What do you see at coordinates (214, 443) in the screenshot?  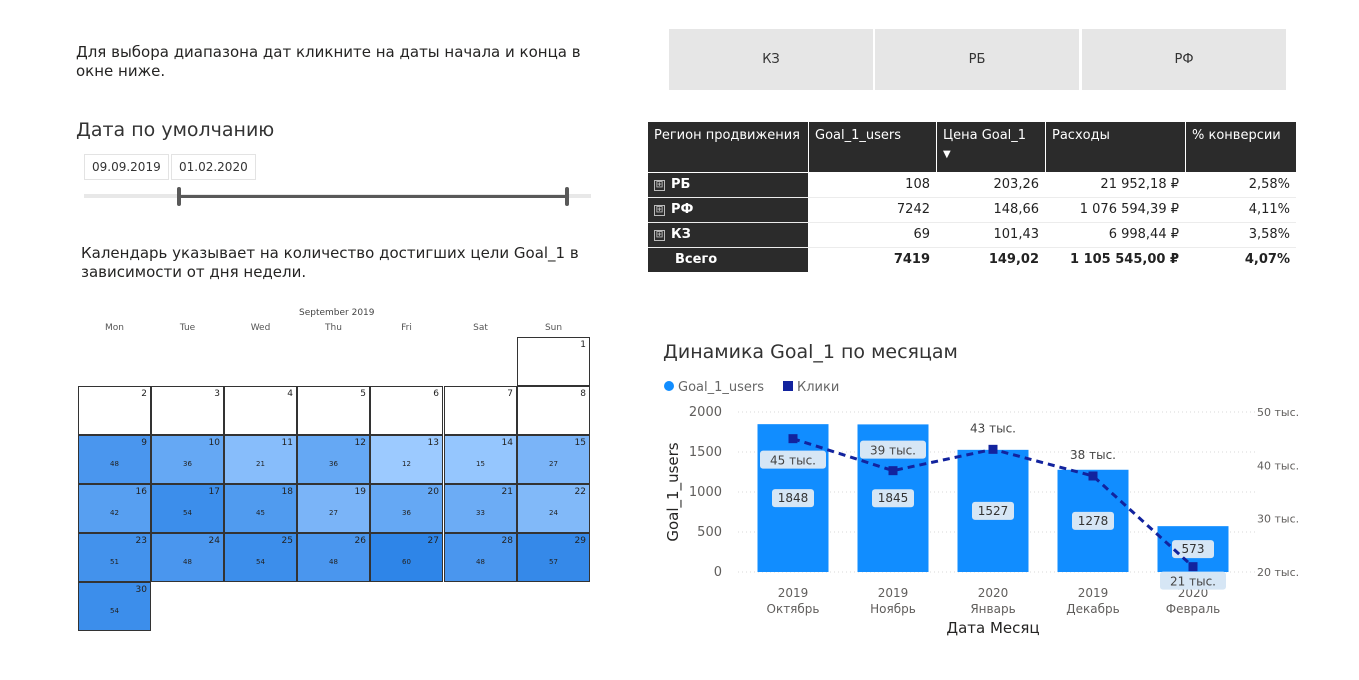 I see `day-number: 10` at bounding box center [214, 443].